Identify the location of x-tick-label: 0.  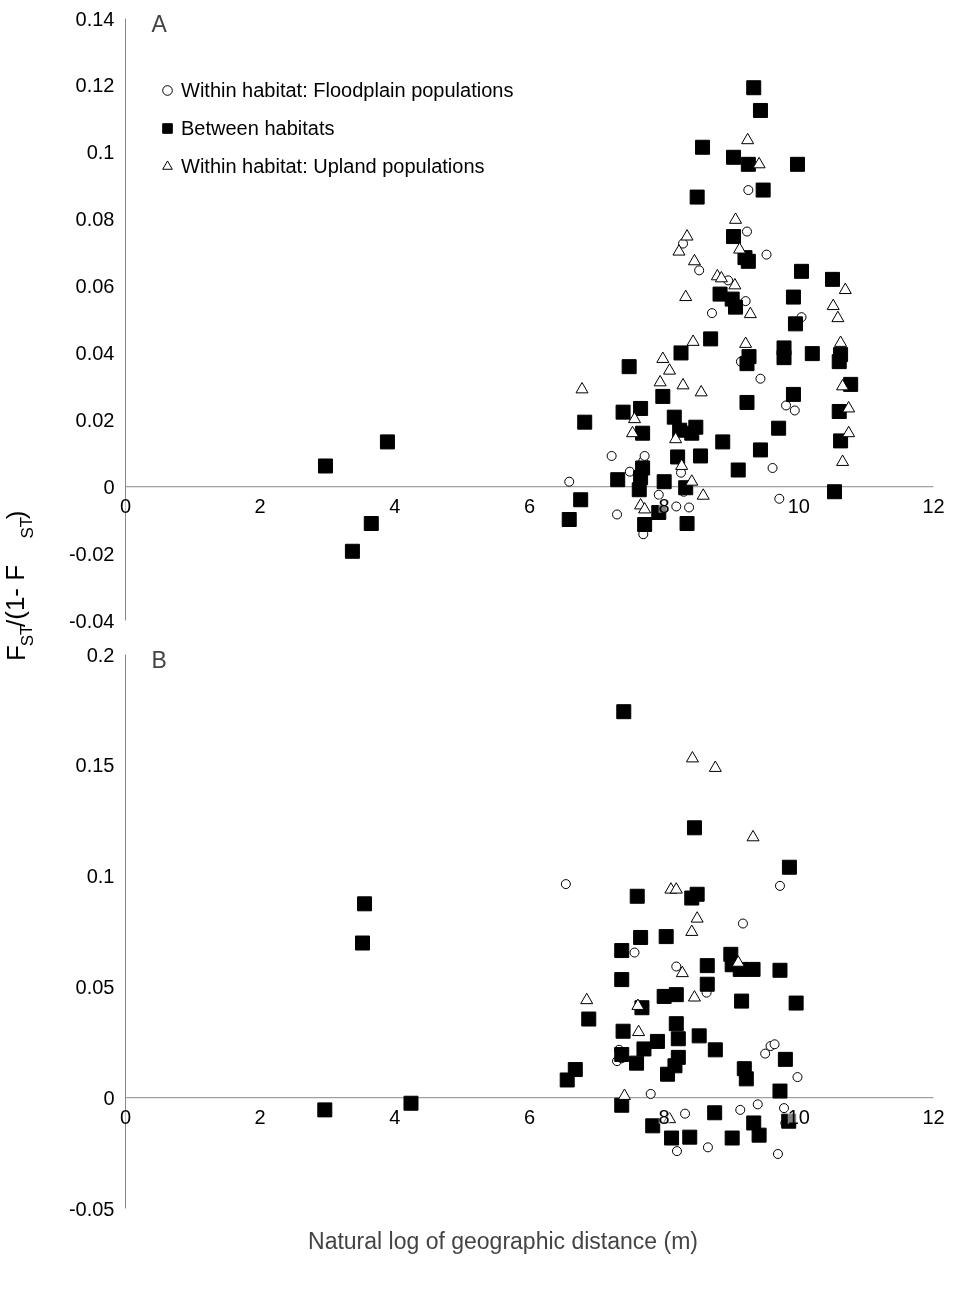
(125, 505).